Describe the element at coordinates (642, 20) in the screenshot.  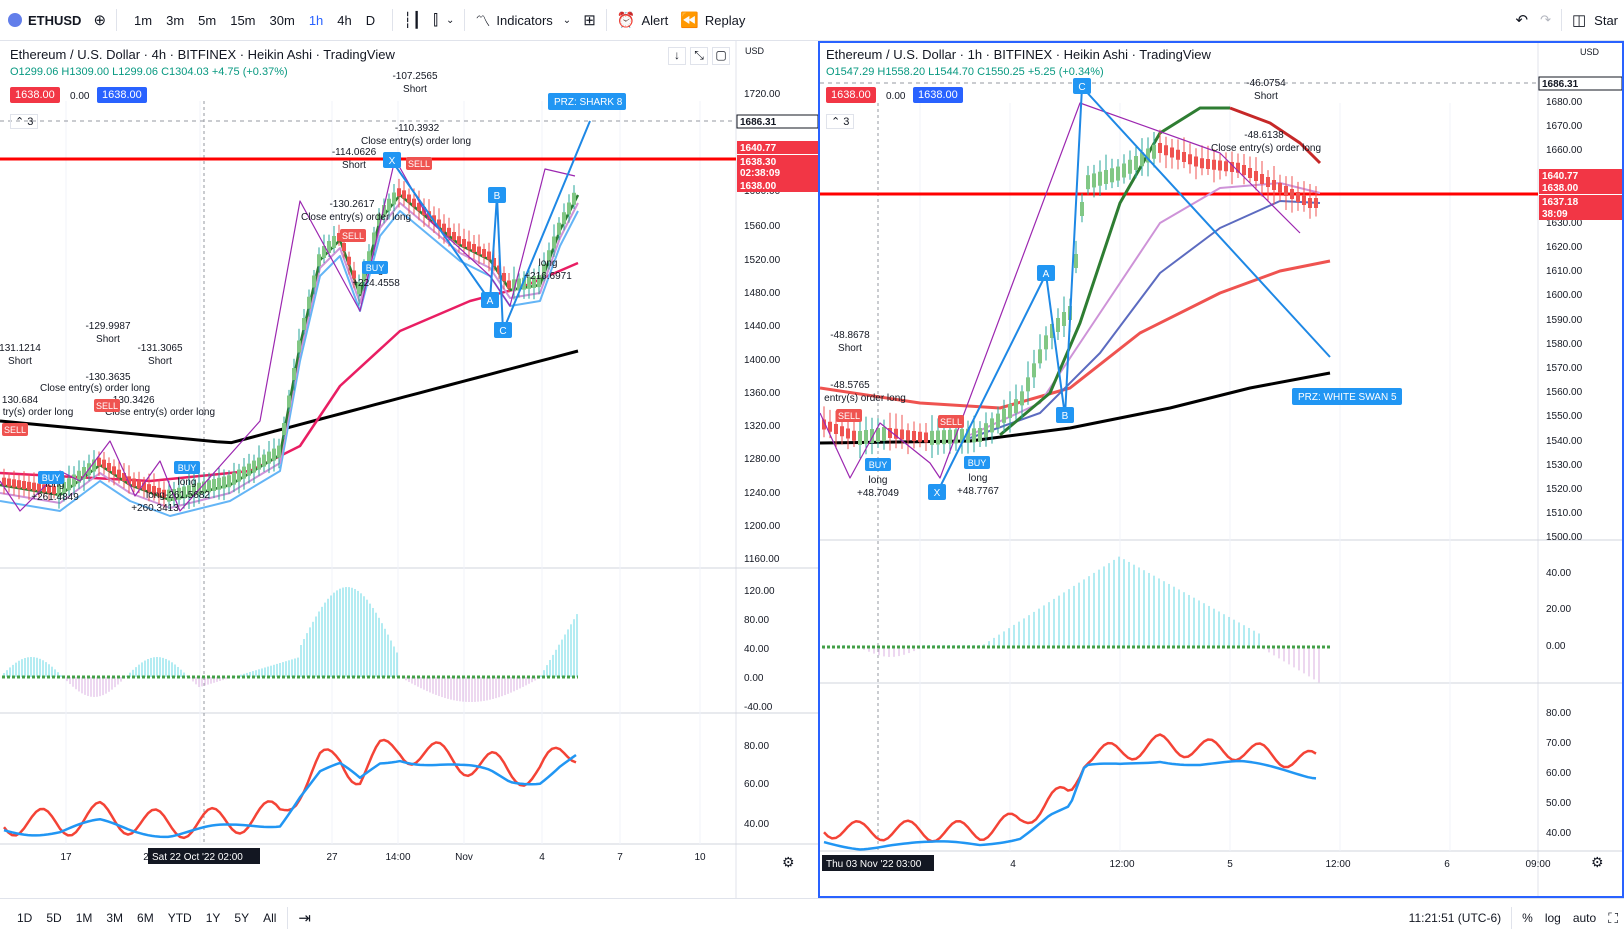
I see `alert-button: ⏰ Alert` at that location.